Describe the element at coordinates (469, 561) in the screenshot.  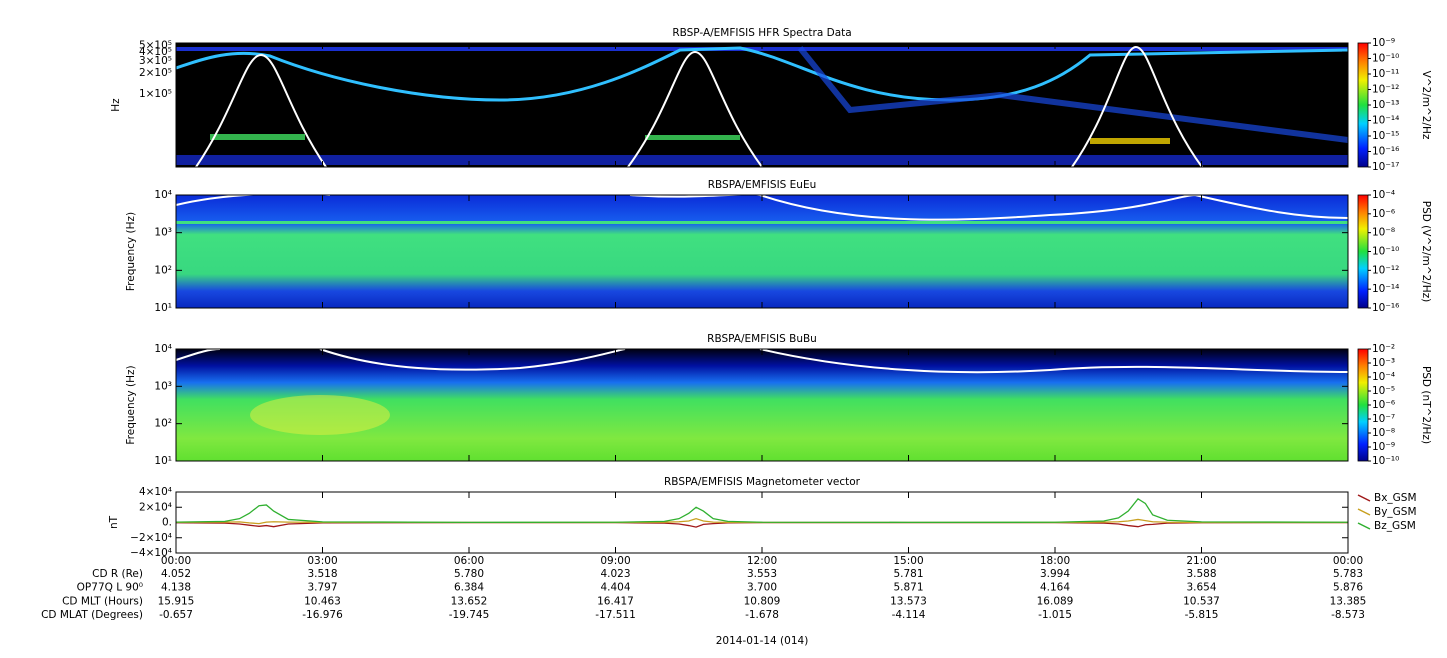
I see `x-tick-label: 06:00` at that location.